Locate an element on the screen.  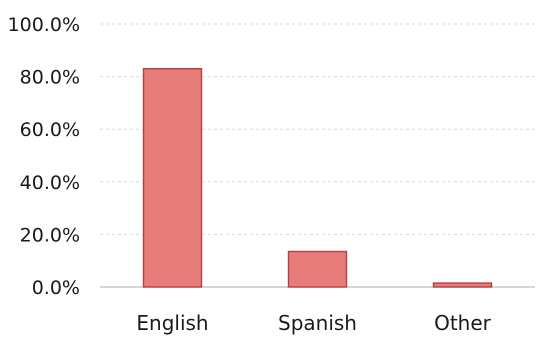
y-tick-label: 20.0% is located at coordinates (50, 235).